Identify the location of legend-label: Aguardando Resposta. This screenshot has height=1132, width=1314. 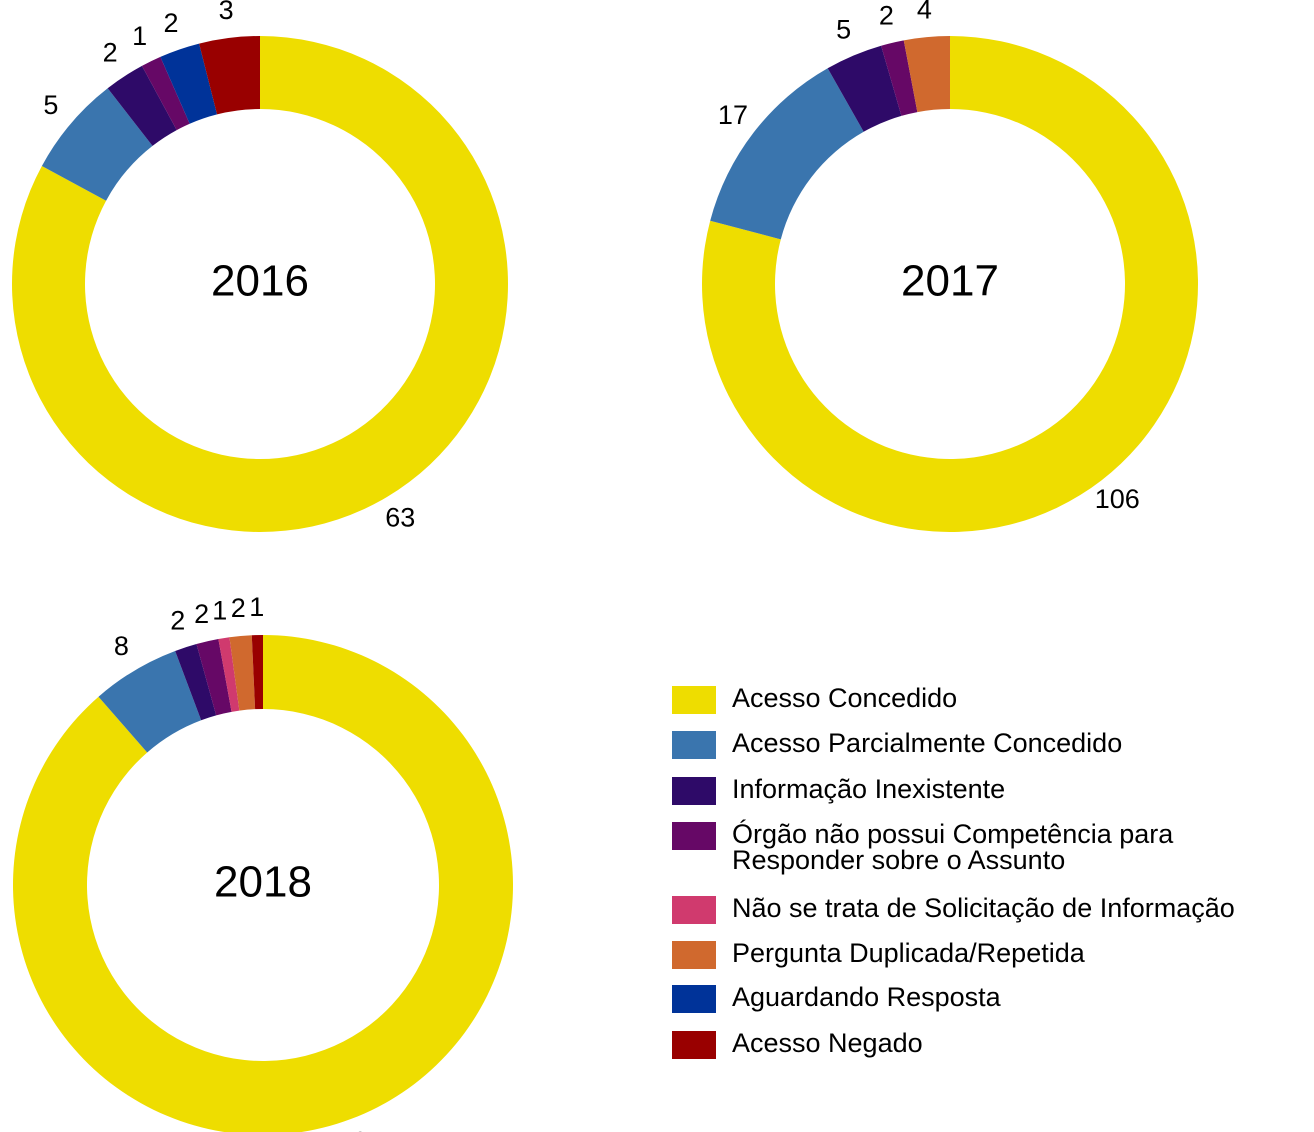
(867, 997).